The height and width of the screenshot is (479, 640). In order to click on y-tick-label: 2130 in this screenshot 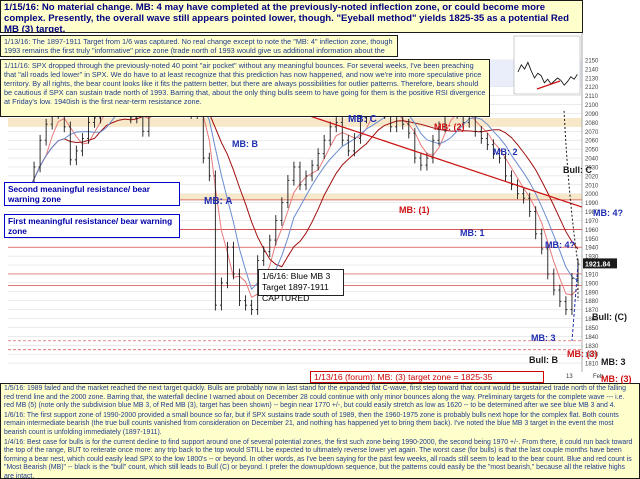, I will do `click(592, 79)`.